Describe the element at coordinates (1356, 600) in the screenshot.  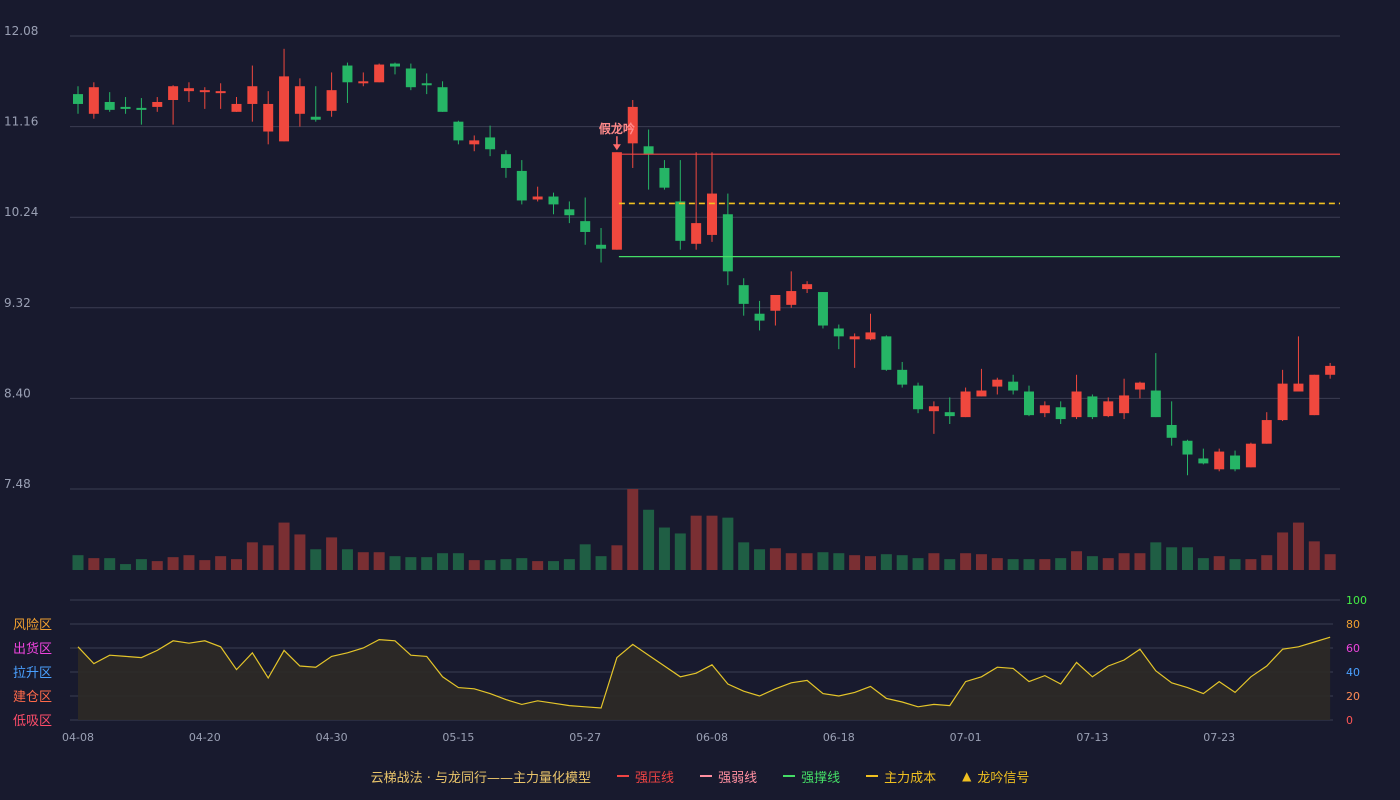
I see `indicator-tick-label: 100` at that location.